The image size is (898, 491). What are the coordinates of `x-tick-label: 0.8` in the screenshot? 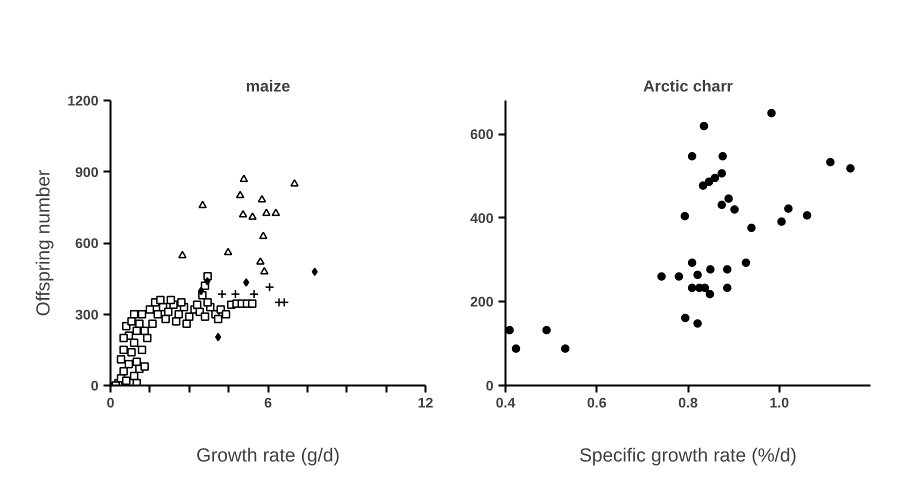 It's located at (688, 402).